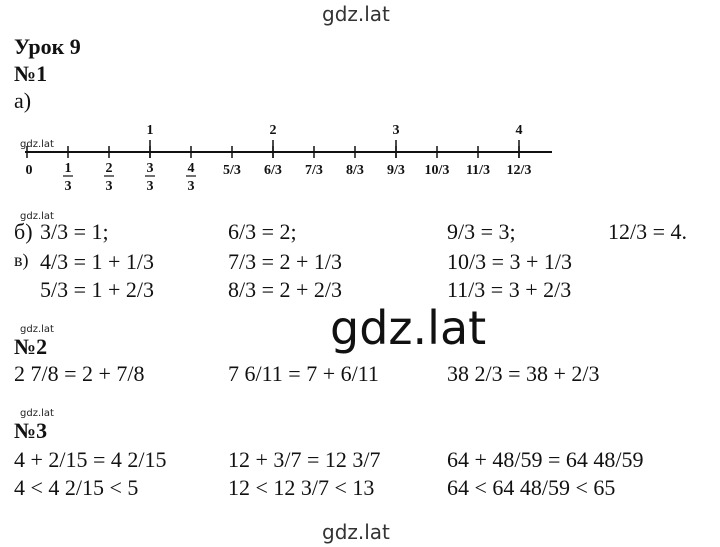 Image resolution: width=720 pixels, height=547 pixels. I want to click on tick-label: 11/3, so click(478, 170).